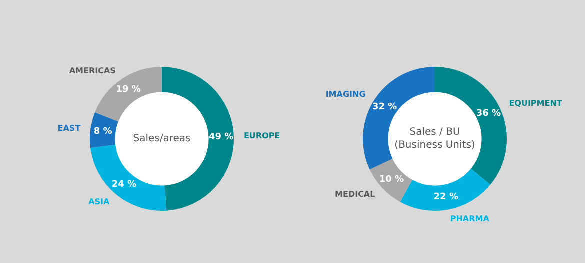 The image size is (585, 263). What do you see at coordinates (221, 137) in the screenshot?
I see `data-label: 49 %` at bounding box center [221, 137].